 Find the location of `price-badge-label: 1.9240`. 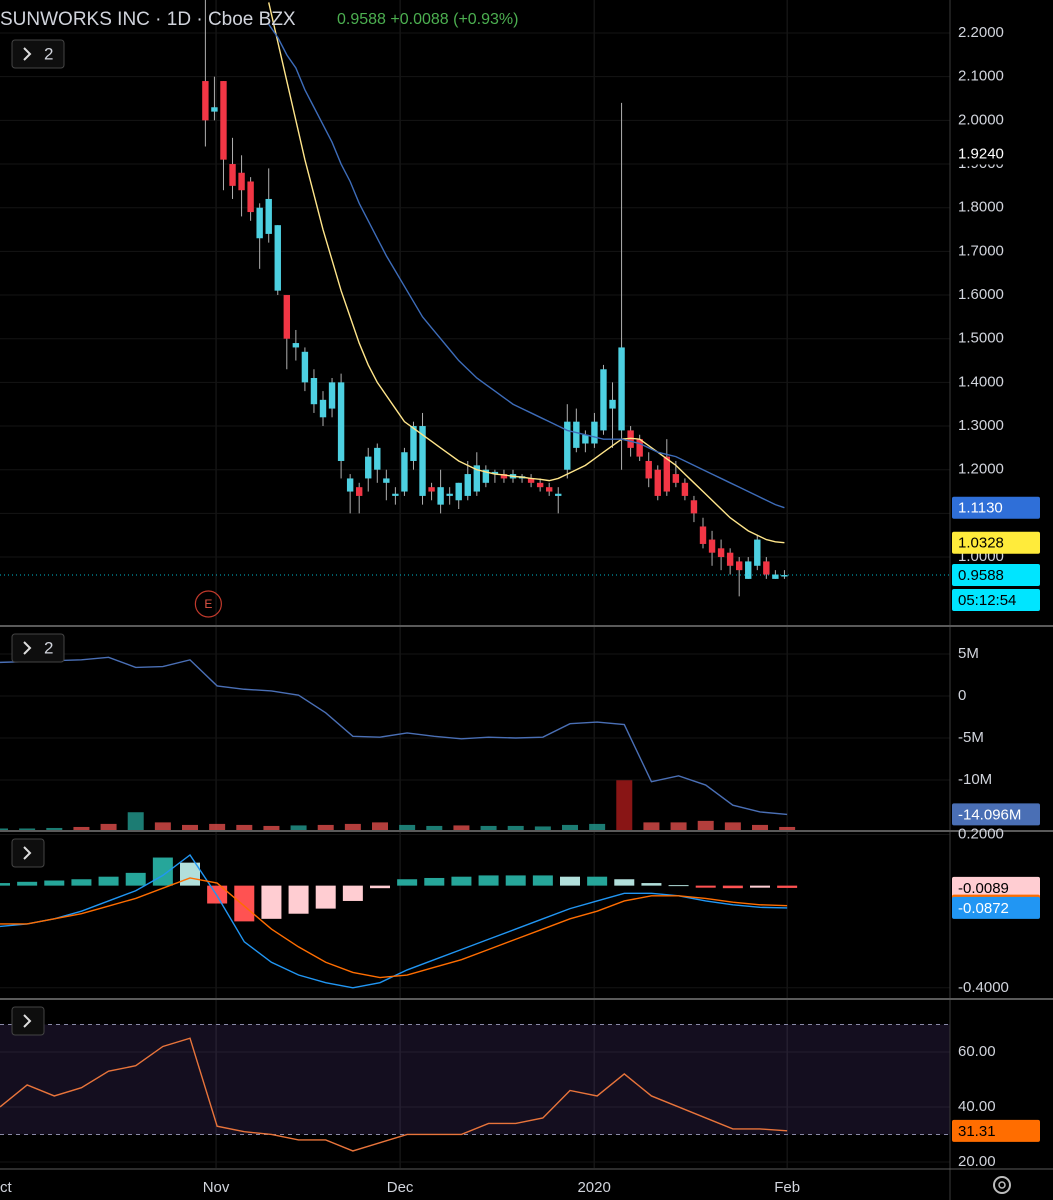

price-badge-label: 1.9240 is located at coordinates (981, 154).